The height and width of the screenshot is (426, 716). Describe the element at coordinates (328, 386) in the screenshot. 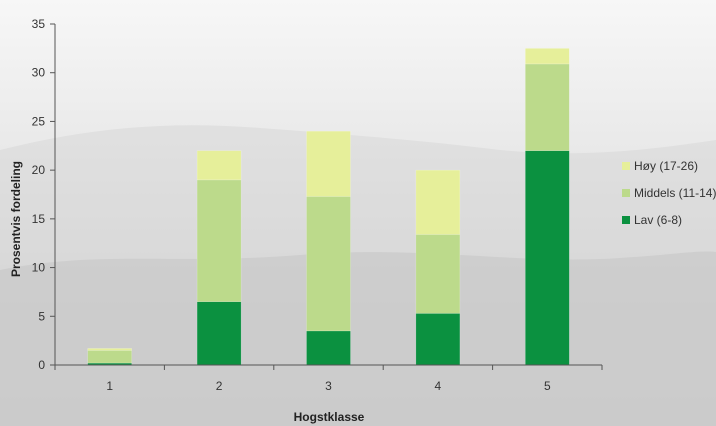

I see `x-tick-label: 3` at that location.